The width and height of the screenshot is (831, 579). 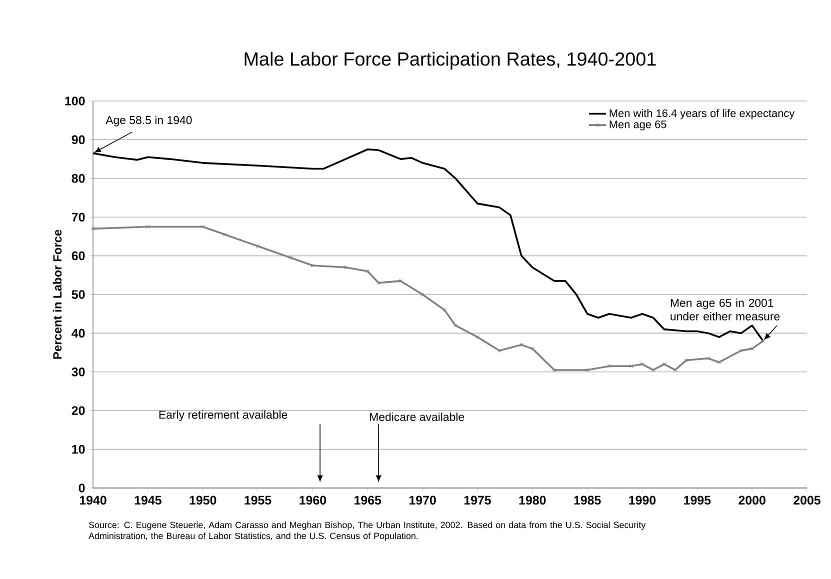 What do you see at coordinates (807, 500) in the screenshot?
I see `x-tick-label: 2005` at bounding box center [807, 500].